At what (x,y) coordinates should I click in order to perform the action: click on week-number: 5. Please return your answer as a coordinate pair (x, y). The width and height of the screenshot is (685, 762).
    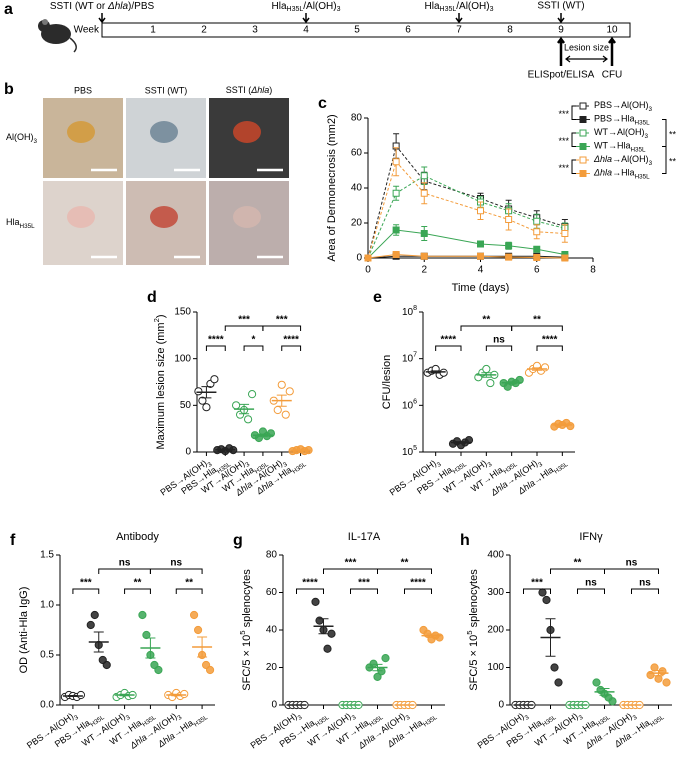
    Looking at the image, I should click on (357, 30).